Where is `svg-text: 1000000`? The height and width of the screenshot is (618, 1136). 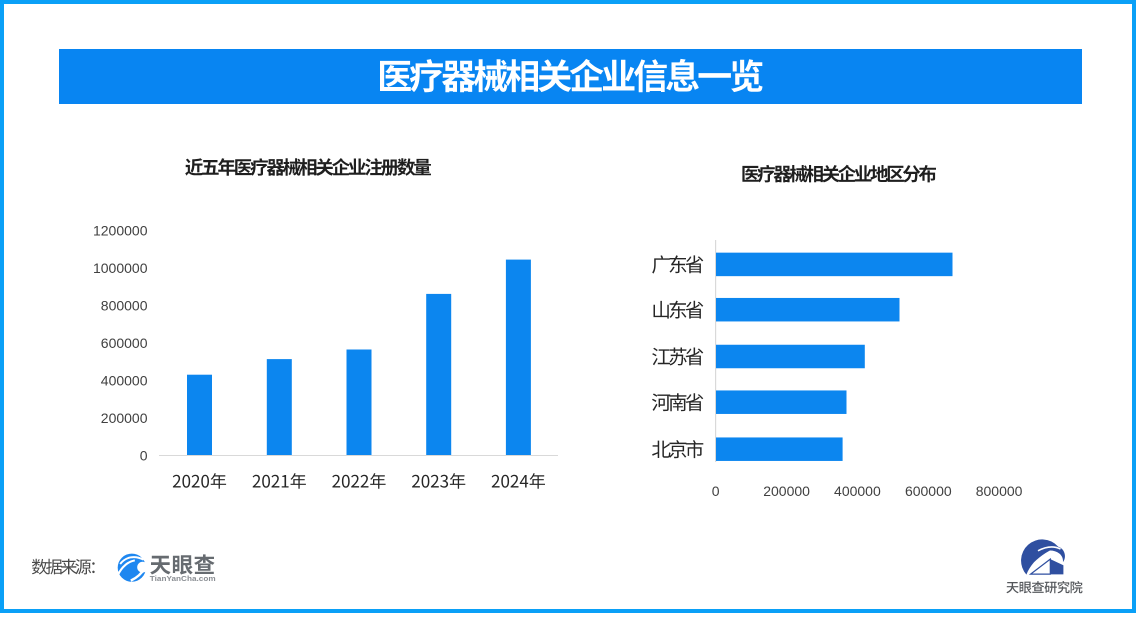
svg-text: 1000000 is located at coordinates (120, 268).